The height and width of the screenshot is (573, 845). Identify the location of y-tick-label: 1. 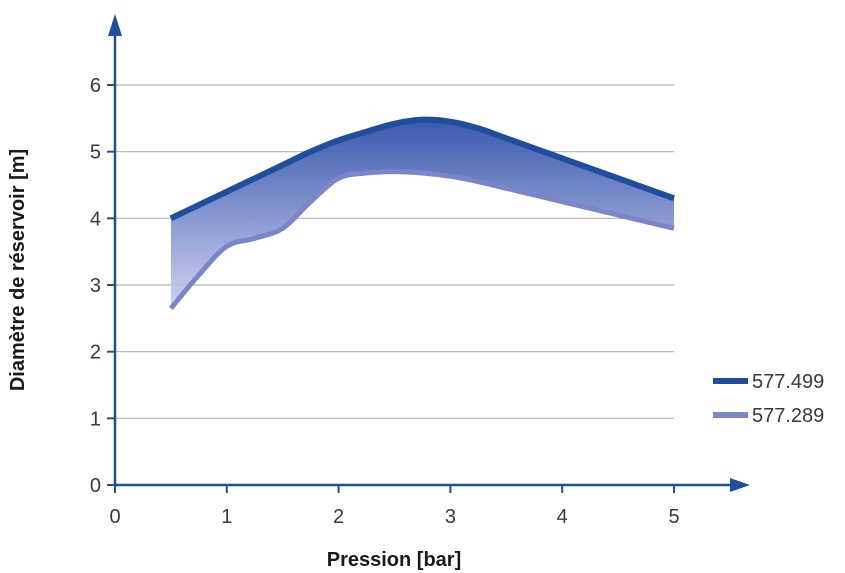
(95, 419).